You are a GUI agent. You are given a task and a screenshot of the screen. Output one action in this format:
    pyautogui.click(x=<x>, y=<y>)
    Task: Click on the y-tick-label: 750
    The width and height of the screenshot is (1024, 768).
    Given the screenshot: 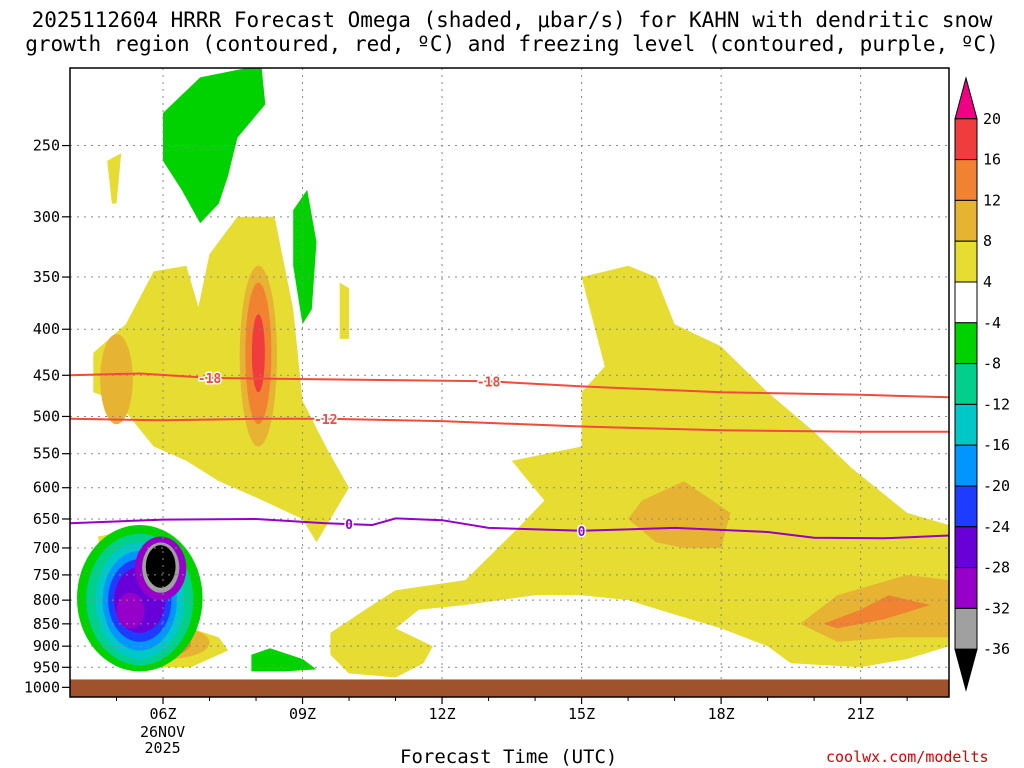 What is the action you would take?
    pyautogui.click(x=46, y=575)
    